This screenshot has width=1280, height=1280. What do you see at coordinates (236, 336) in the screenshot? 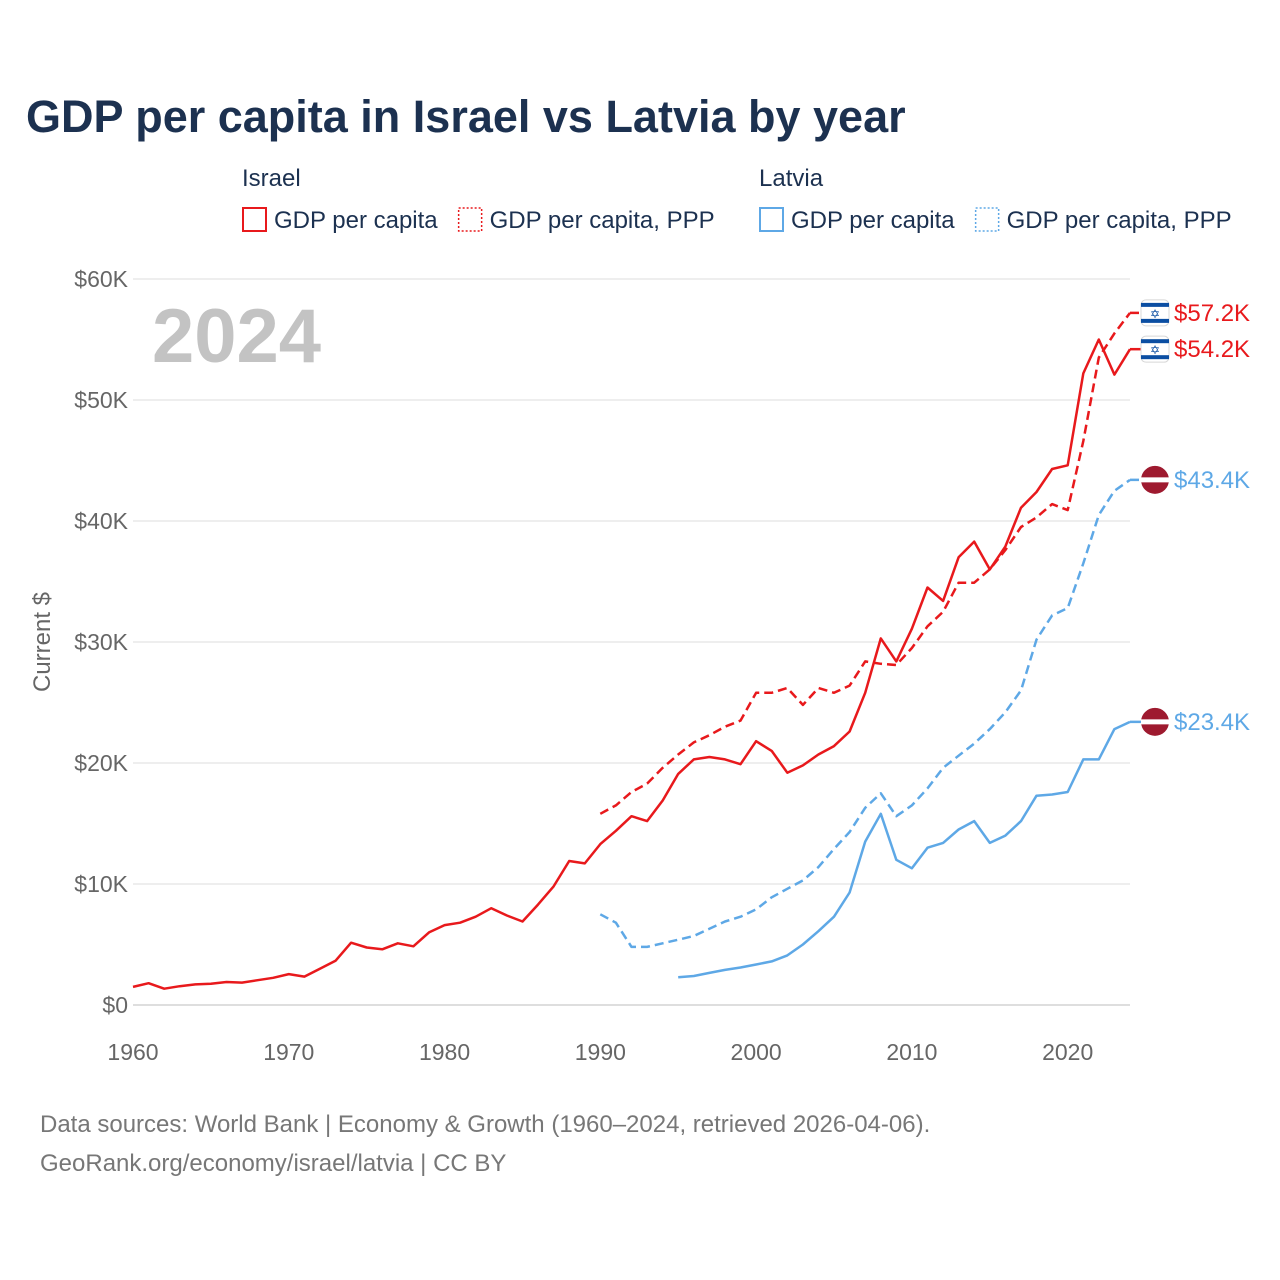
I see `year-watermark: 2024` at bounding box center [236, 336].